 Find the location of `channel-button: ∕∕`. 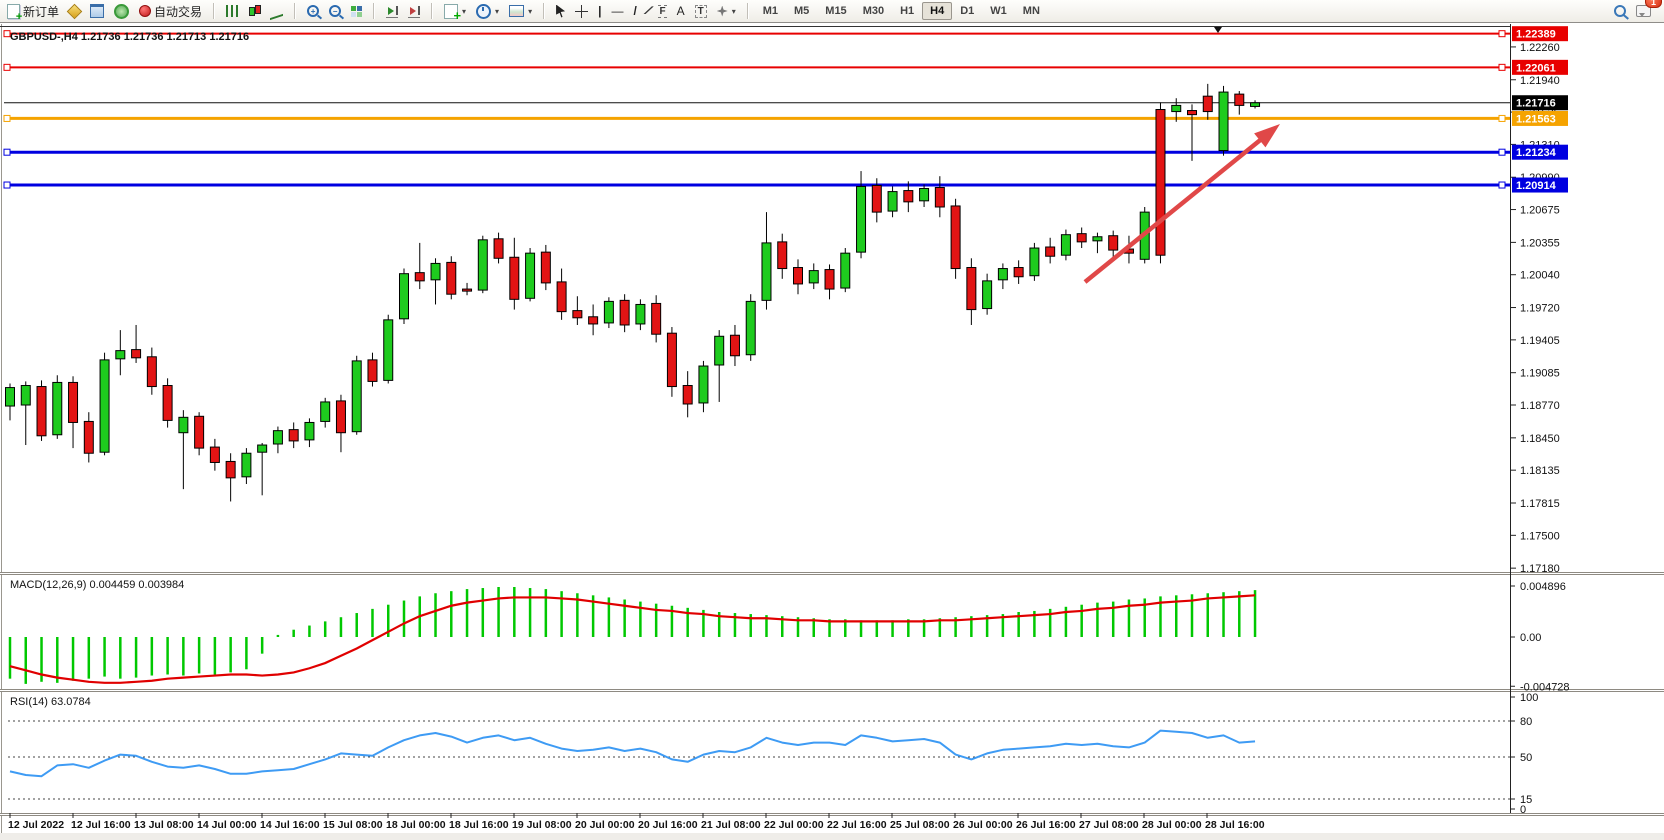

channel-button: ∕∕ is located at coordinates (648, 11).